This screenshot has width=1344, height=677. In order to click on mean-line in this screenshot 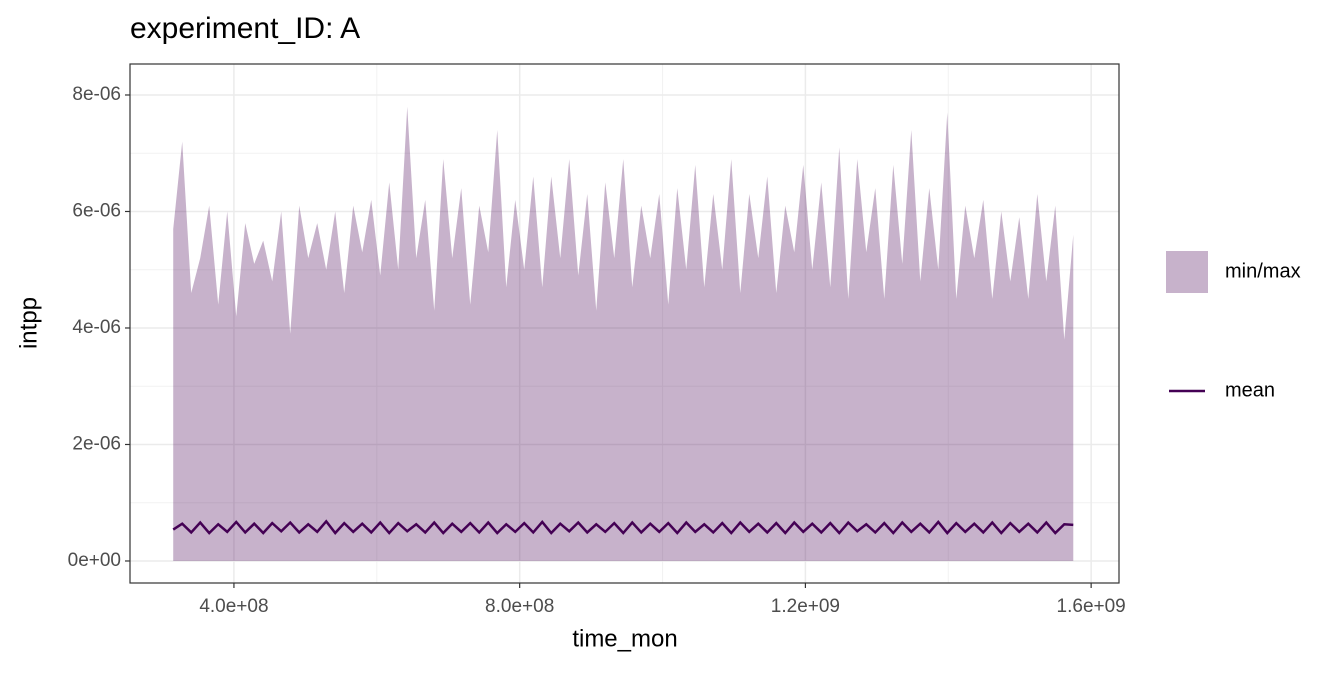, I will do `click(623, 527)`.